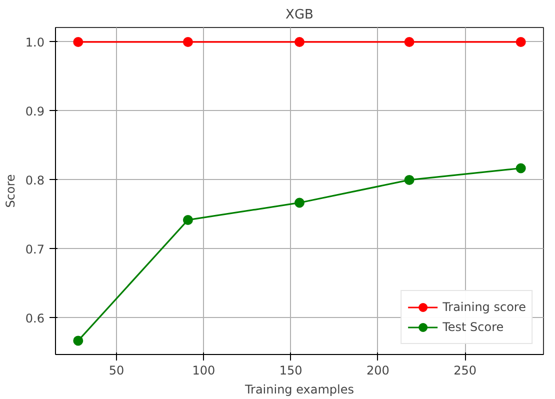 This screenshot has width=555, height=399. I want to click on chart-title: XGB, so click(300, 15).